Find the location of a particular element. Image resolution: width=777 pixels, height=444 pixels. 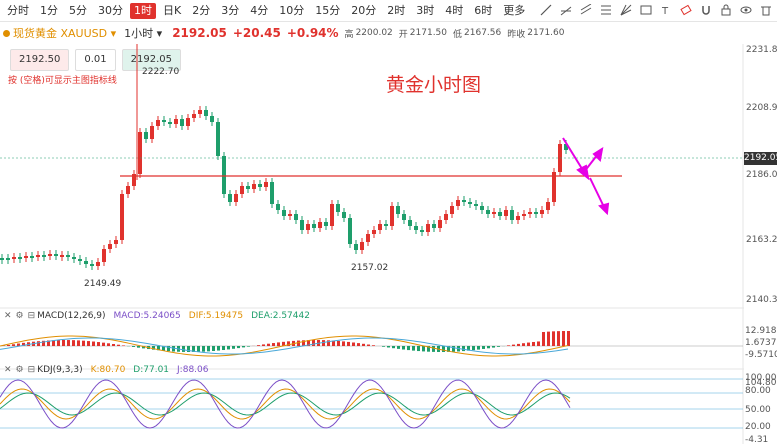

line-tool-icon is located at coordinates (546, 10).